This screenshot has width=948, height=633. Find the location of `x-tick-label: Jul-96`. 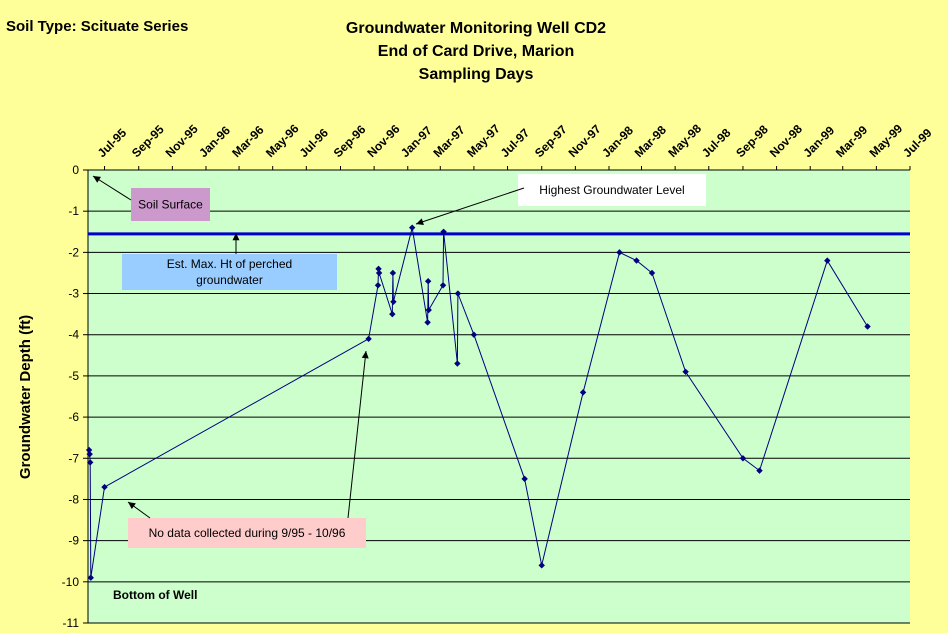

x-tick-label: Jul-96 is located at coordinates (314, 142).